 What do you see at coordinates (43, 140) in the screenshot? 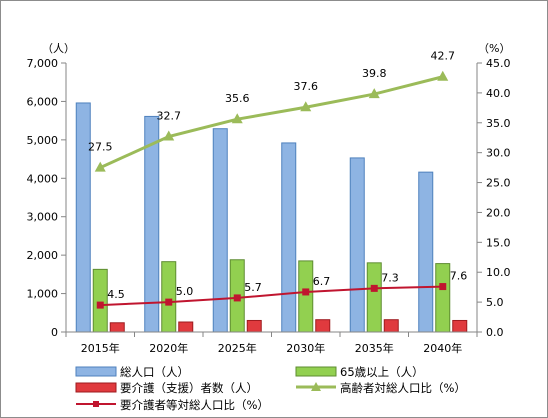
I see `y-tick-label: 5,000` at bounding box center [43, 140].